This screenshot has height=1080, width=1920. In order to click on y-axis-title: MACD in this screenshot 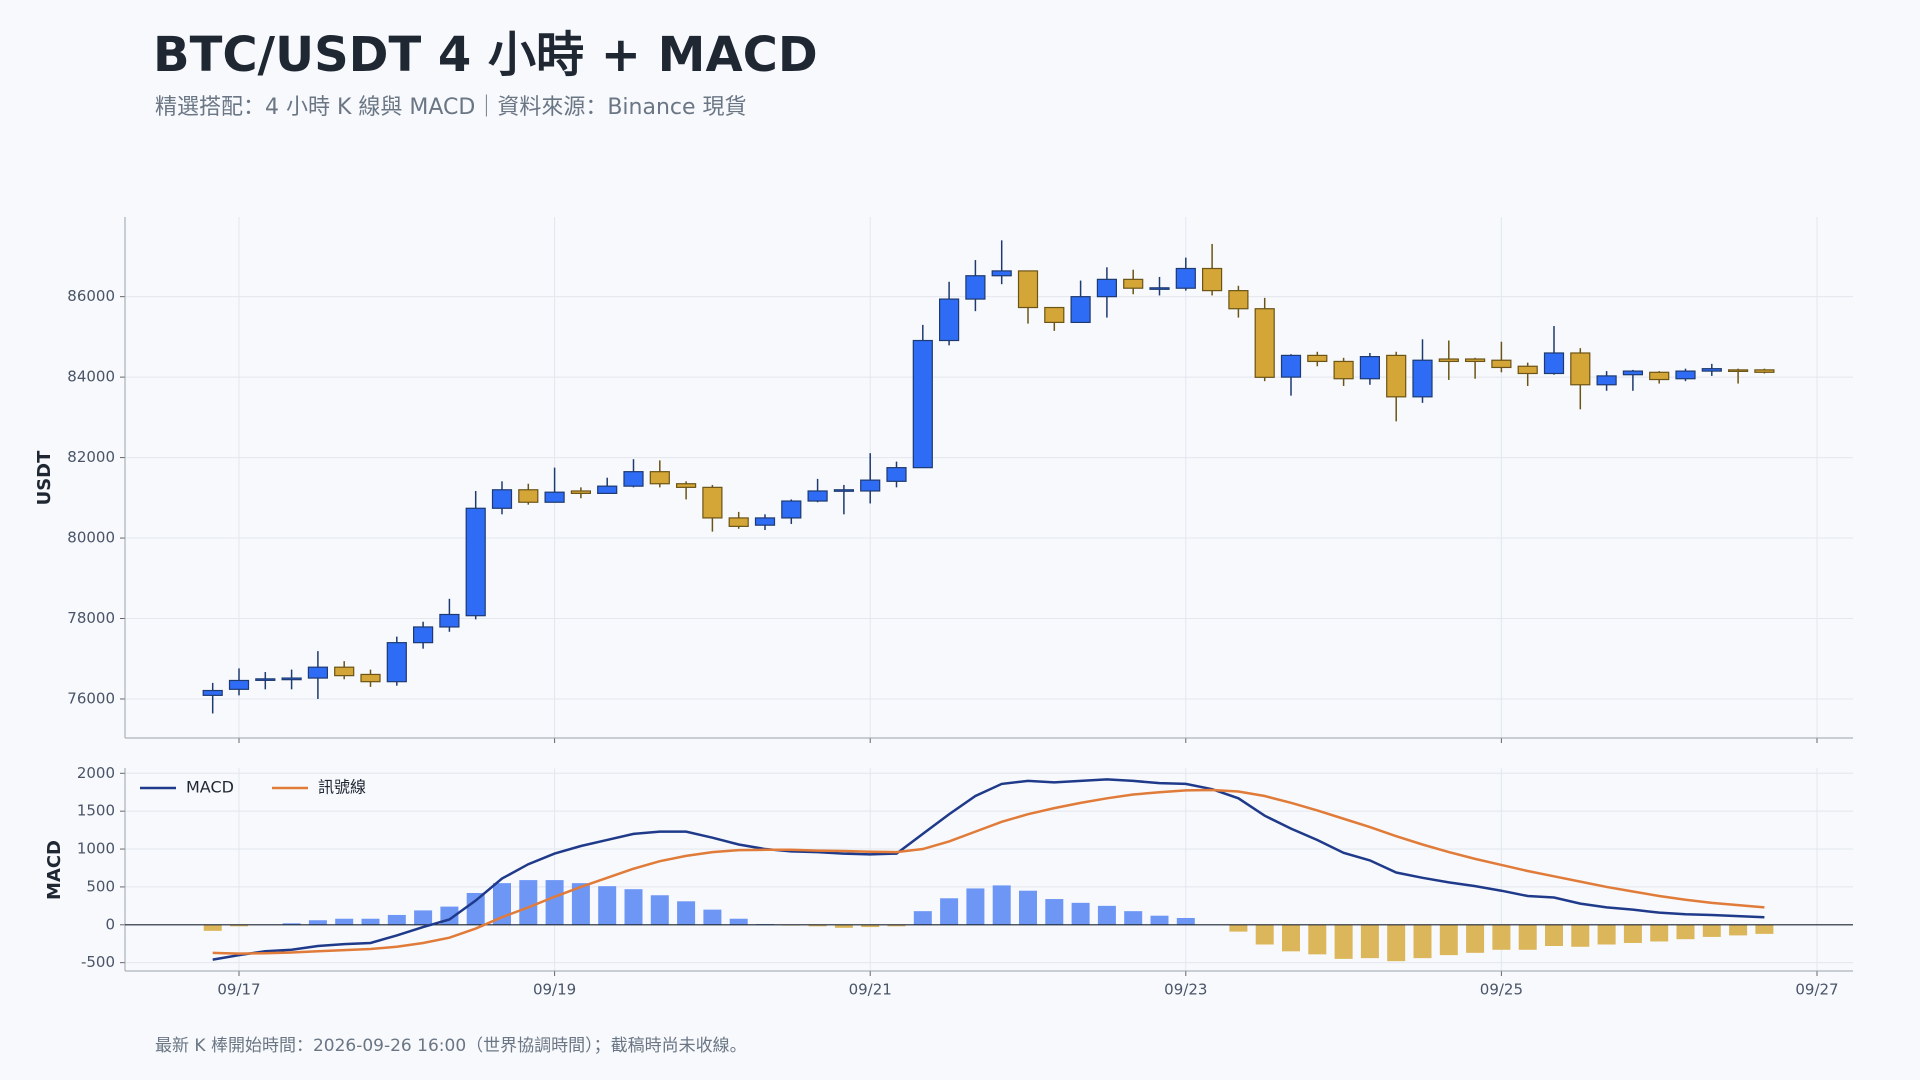, I will do `click(54, 870)`.